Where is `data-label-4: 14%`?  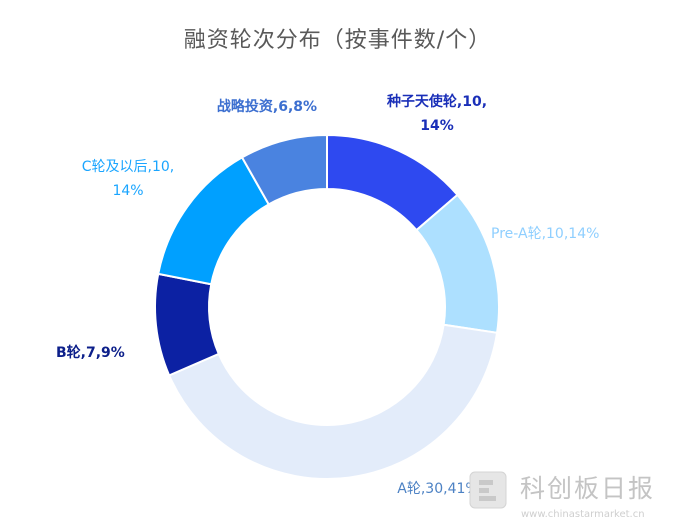 data-label-4: 14% is located at coordinates (127, 191).